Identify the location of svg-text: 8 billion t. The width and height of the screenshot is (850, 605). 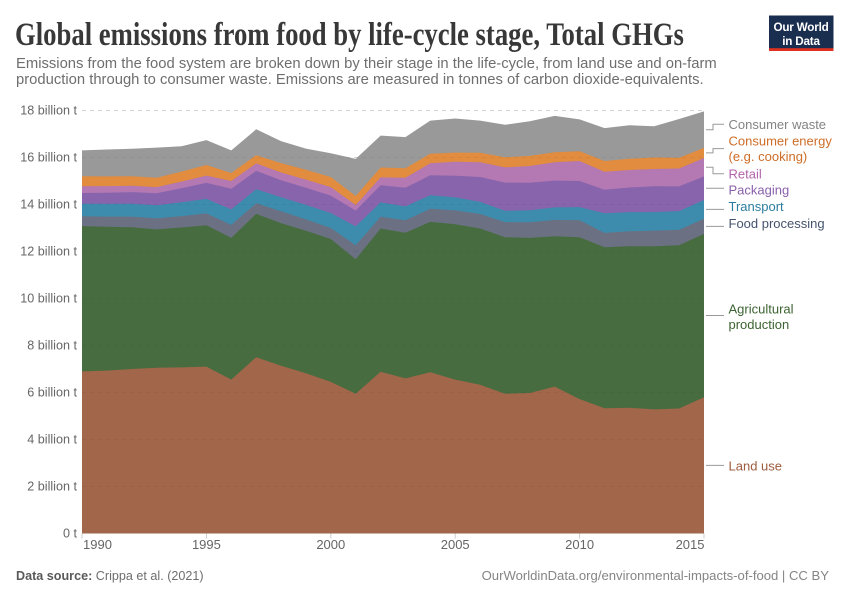
(52, 346).